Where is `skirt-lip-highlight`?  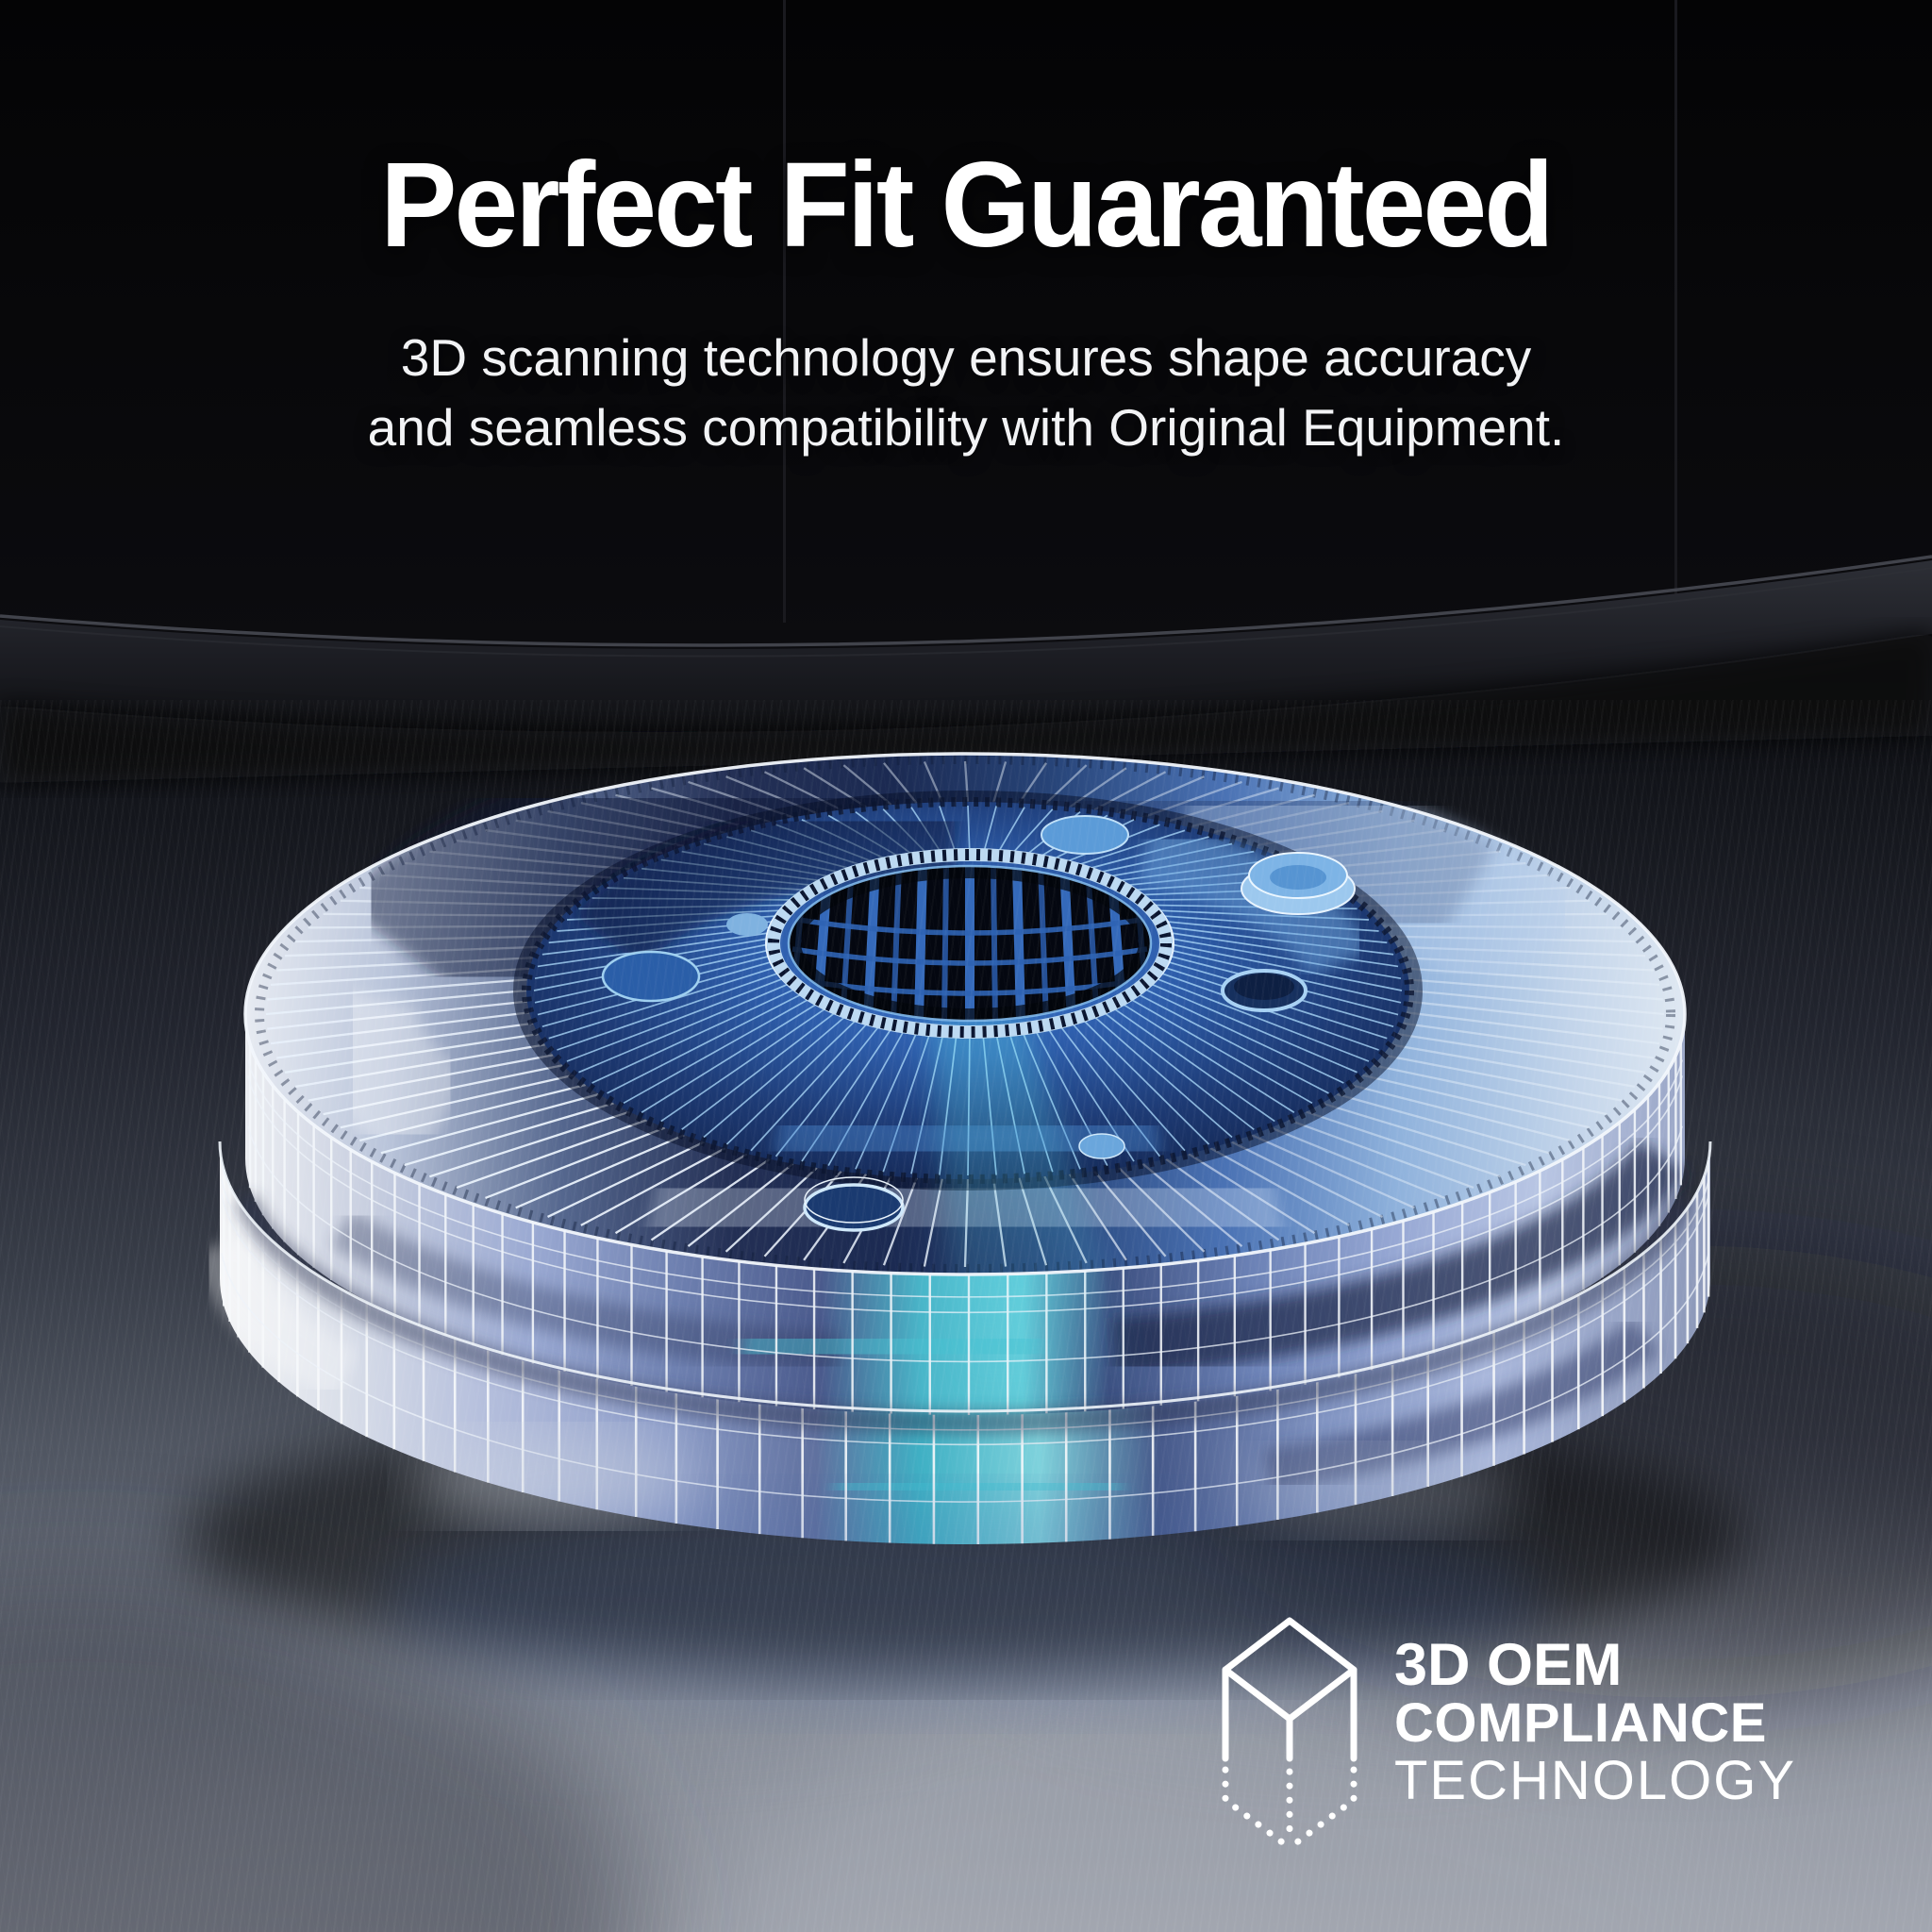 skirt-lip-highlight is located at coordinates (965, 1277).